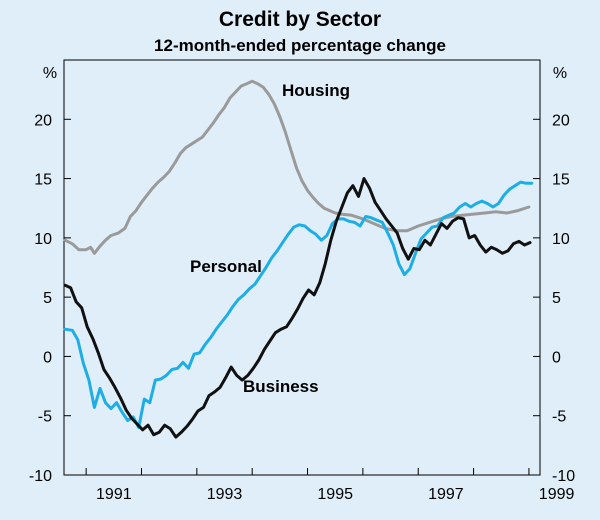 This screenshot has height=520, width=600. I want to click on y-tick-label-left: -10, so click(40, 476).